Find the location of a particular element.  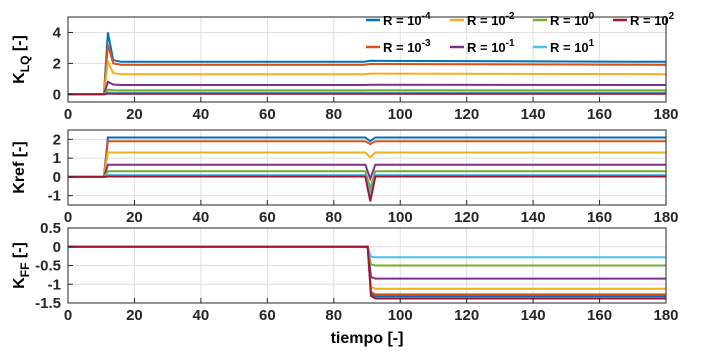

y-tick-label: 4 is located at coordinates (57, 32).